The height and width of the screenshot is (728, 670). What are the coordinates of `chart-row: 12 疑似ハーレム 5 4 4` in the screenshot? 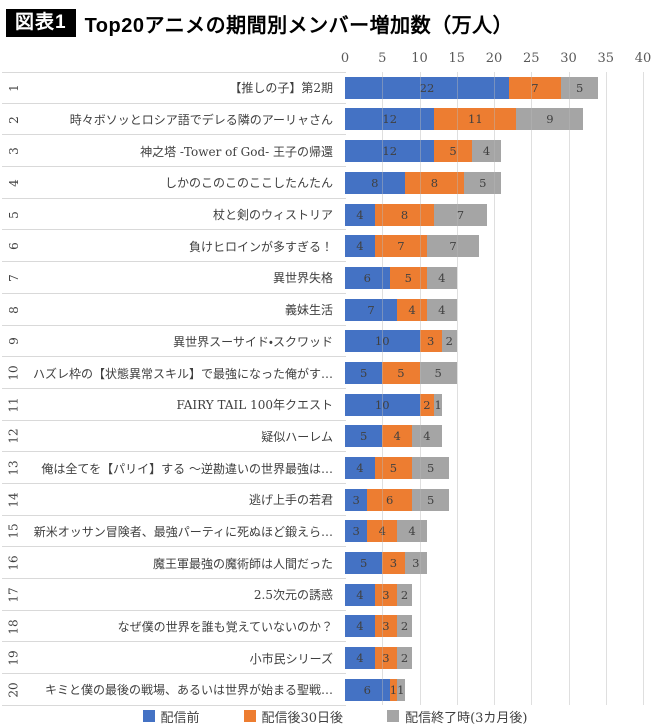 It's located at (335, 437).